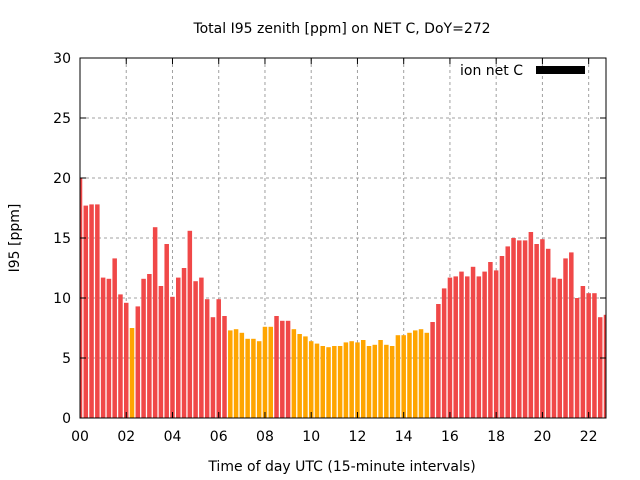 The width and height of the screenshot is (640, 480). Describe the element at coordinates (62, 299) in the screenshot. I see `y-tick-label: 10` at that location.